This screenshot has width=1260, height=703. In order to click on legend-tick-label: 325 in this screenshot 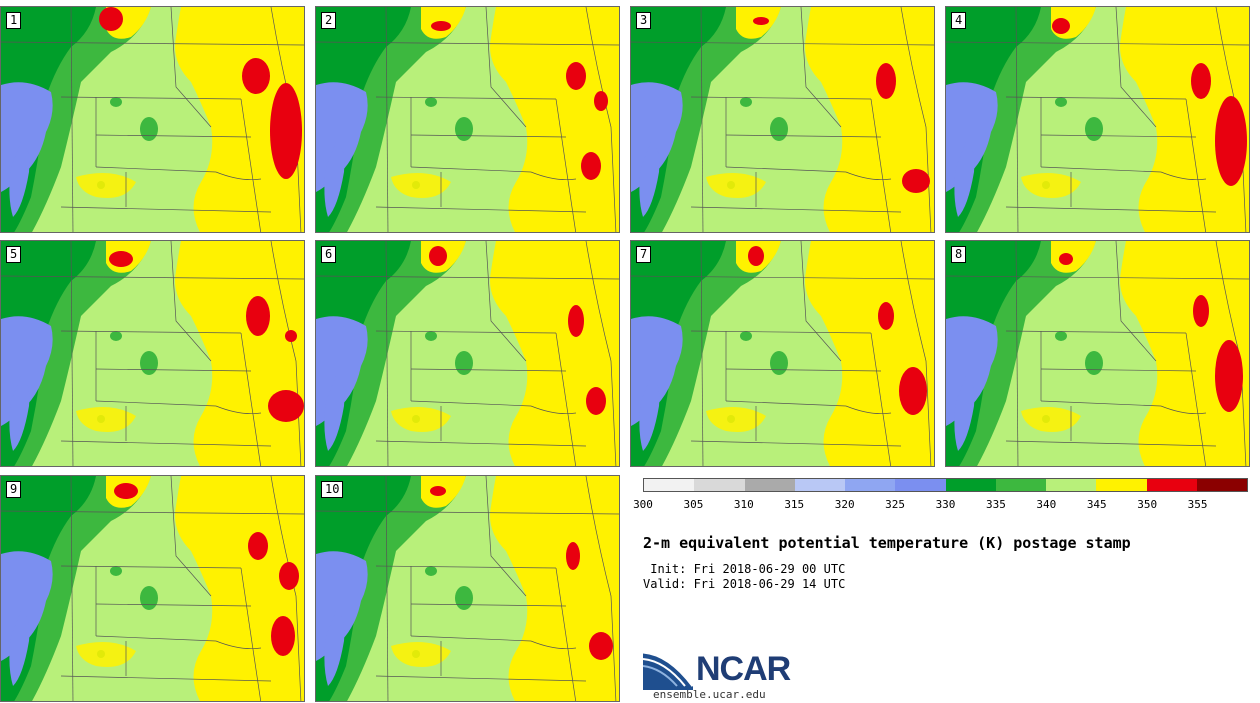, I will do `click(895, 504)`.